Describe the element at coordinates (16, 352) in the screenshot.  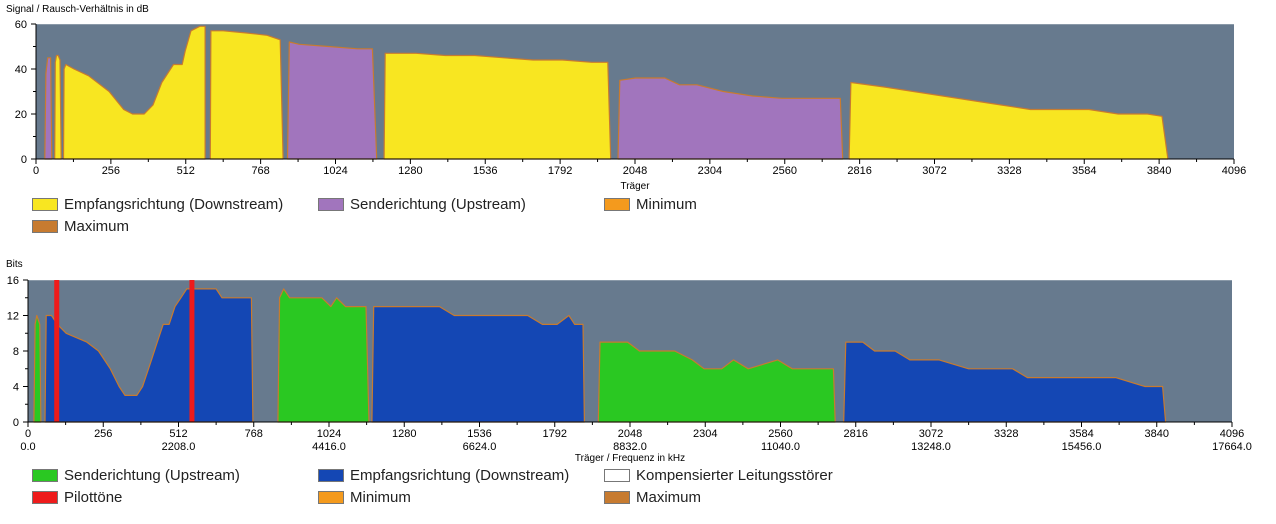
I see `y-tick-label-2: 8` at that location.